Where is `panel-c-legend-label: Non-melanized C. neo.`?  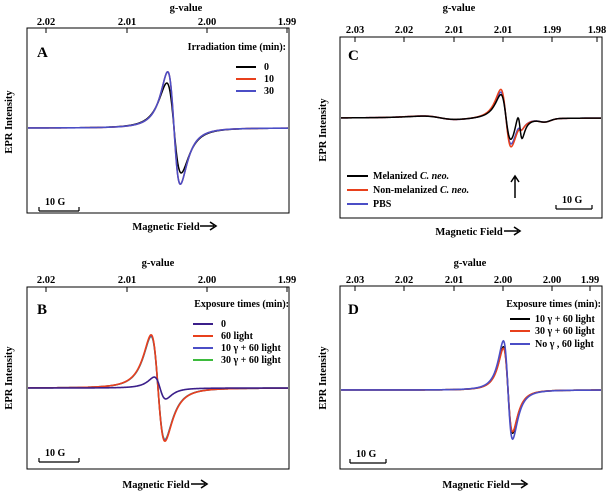 panel-c-legend-label: Non-melanized C. neo. is located at coordinates (421, 190).